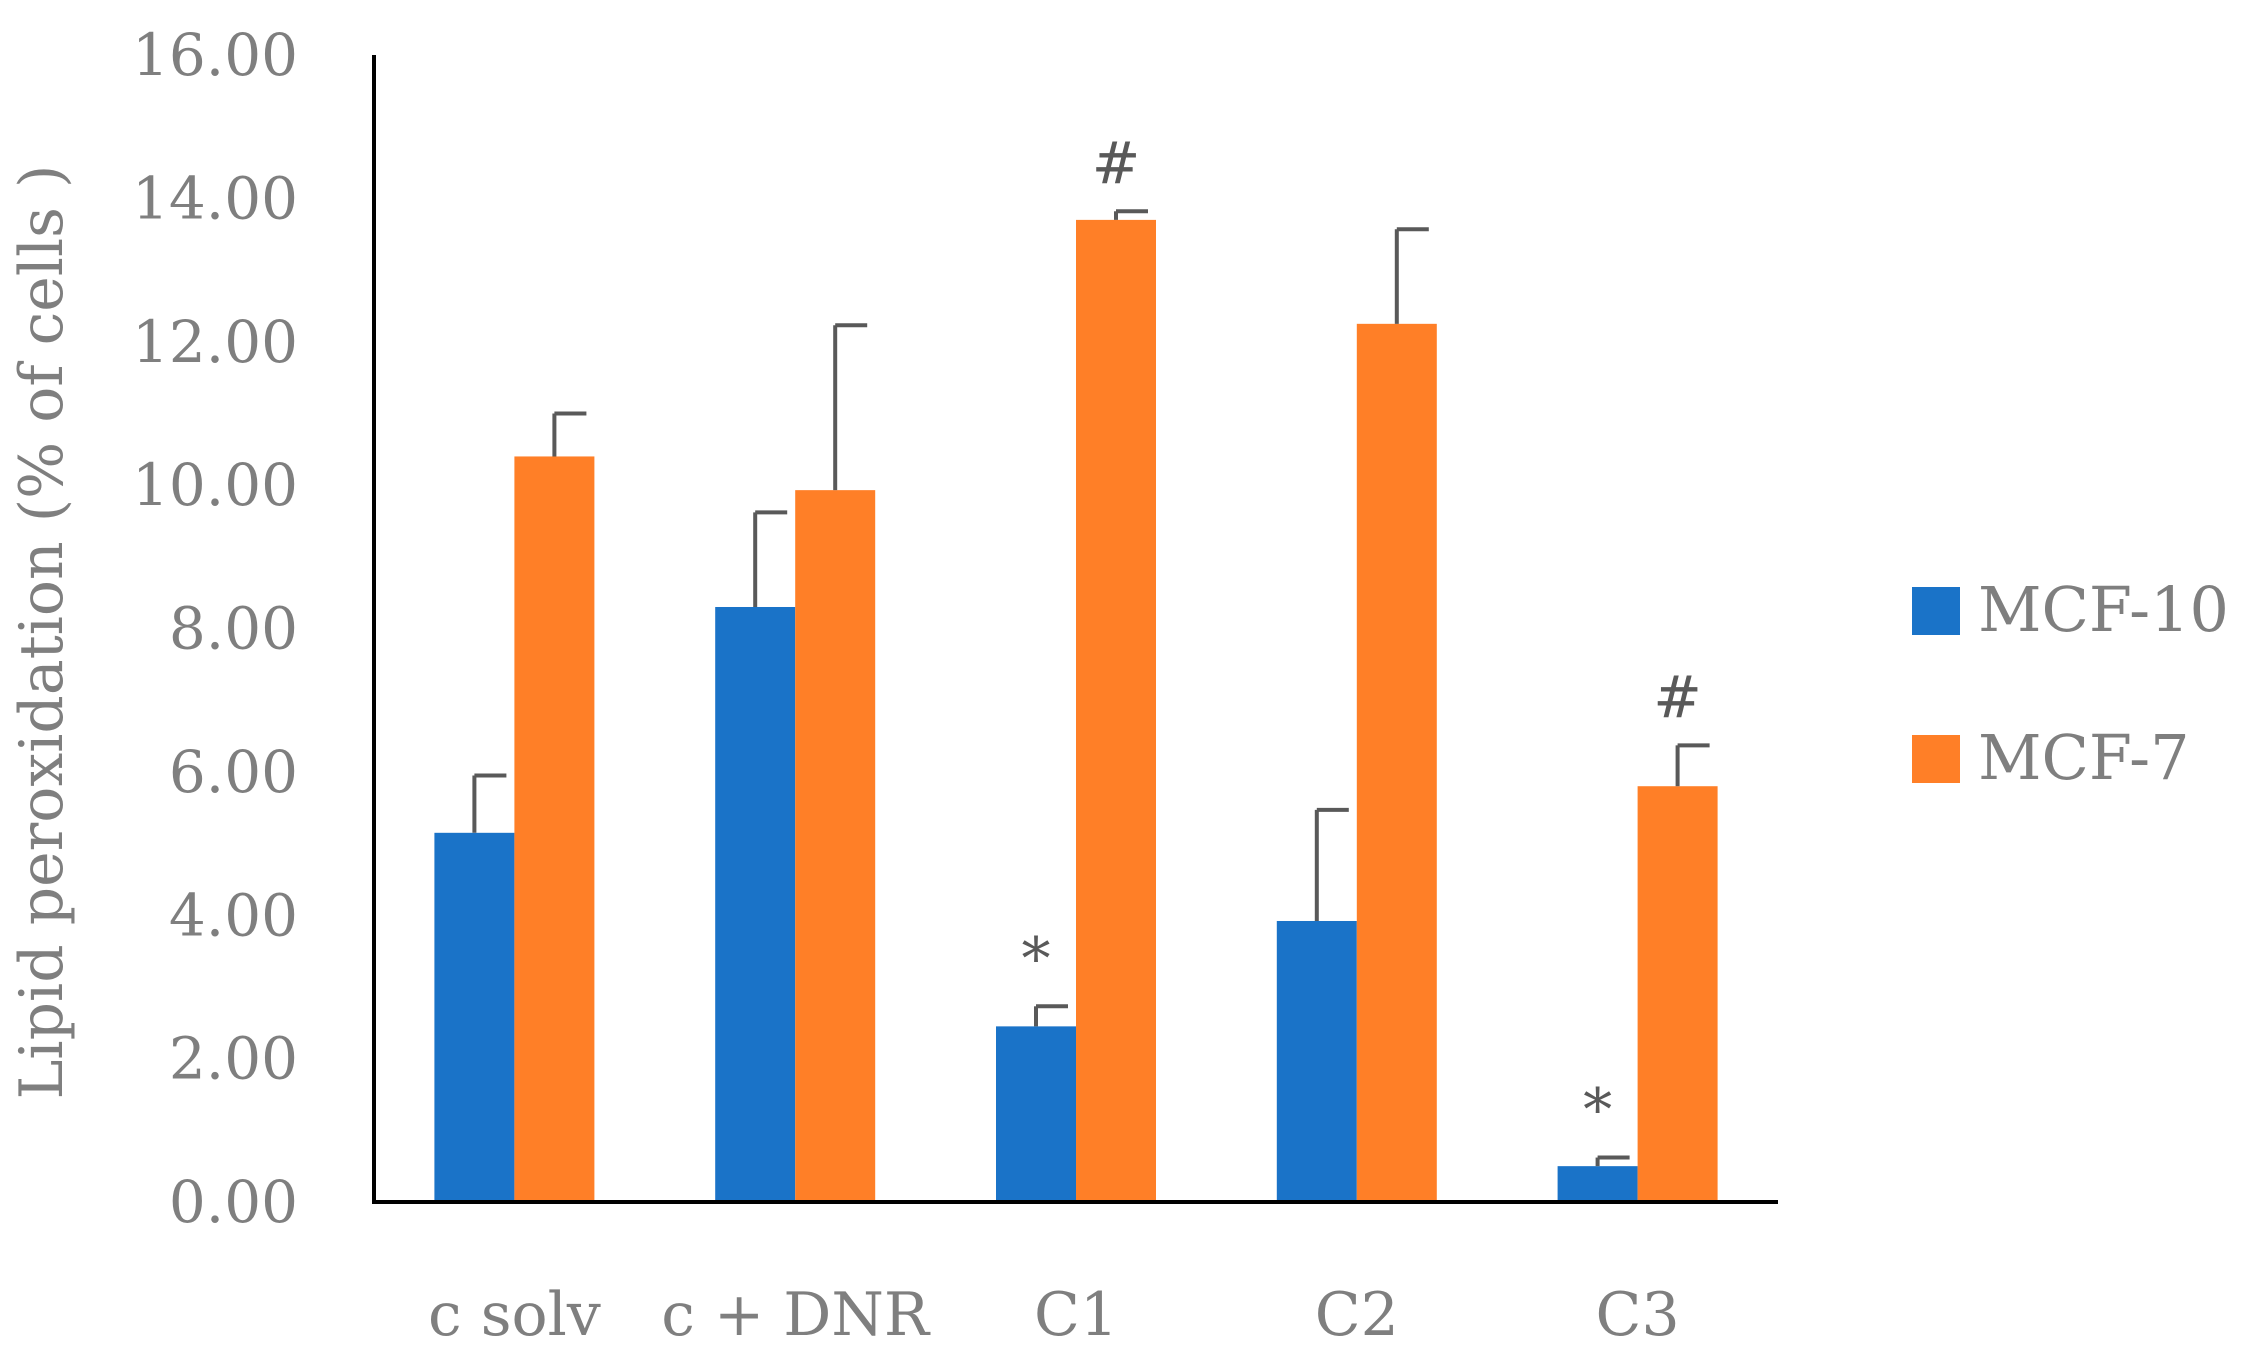 The height and width of the screenshot is (1363, 2267). I want to click on legend: MCF-10 MCF-7, so click(2070, 683).